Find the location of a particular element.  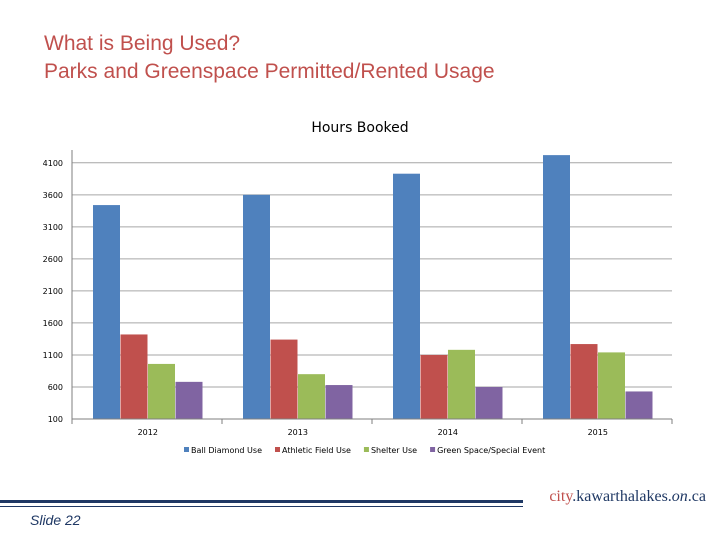

bar-green-space-special-event-2012 is located at coordinates (189, 400).